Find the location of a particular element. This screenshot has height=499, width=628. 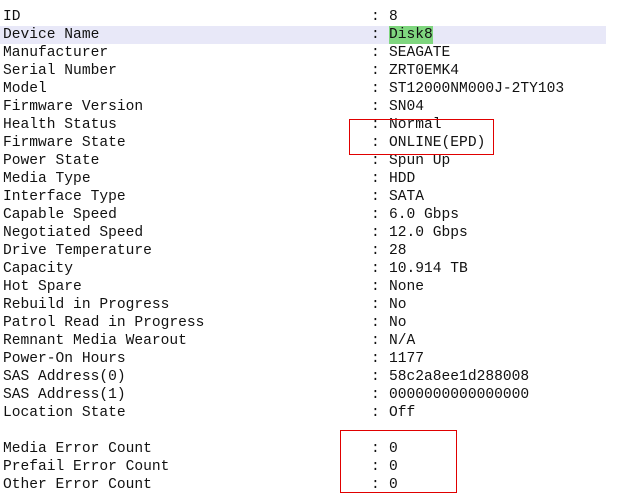

property-row: Capacity:10.914 TB is located at coordinates (303, 269).